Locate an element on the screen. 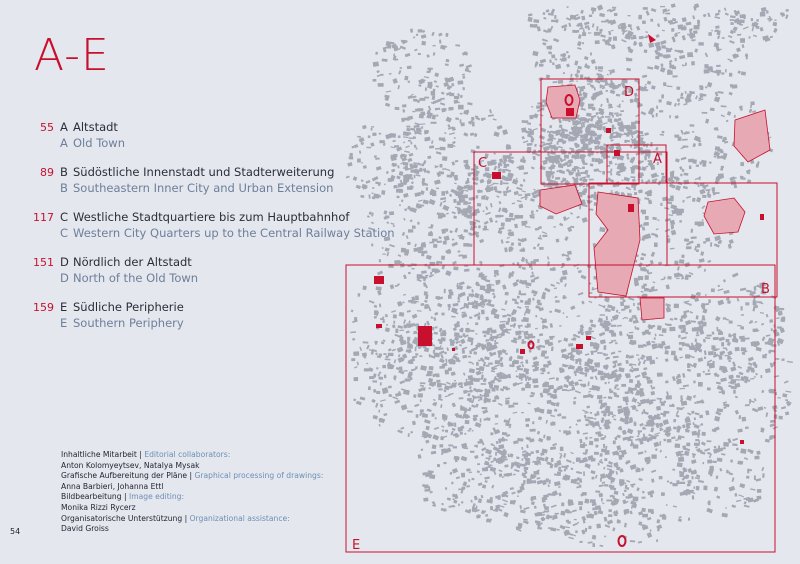 The height and width of the screenshot is (564, 800). toc-entry-a: 55 A Altstadt A Old Town is located at coordinates (190, 137).